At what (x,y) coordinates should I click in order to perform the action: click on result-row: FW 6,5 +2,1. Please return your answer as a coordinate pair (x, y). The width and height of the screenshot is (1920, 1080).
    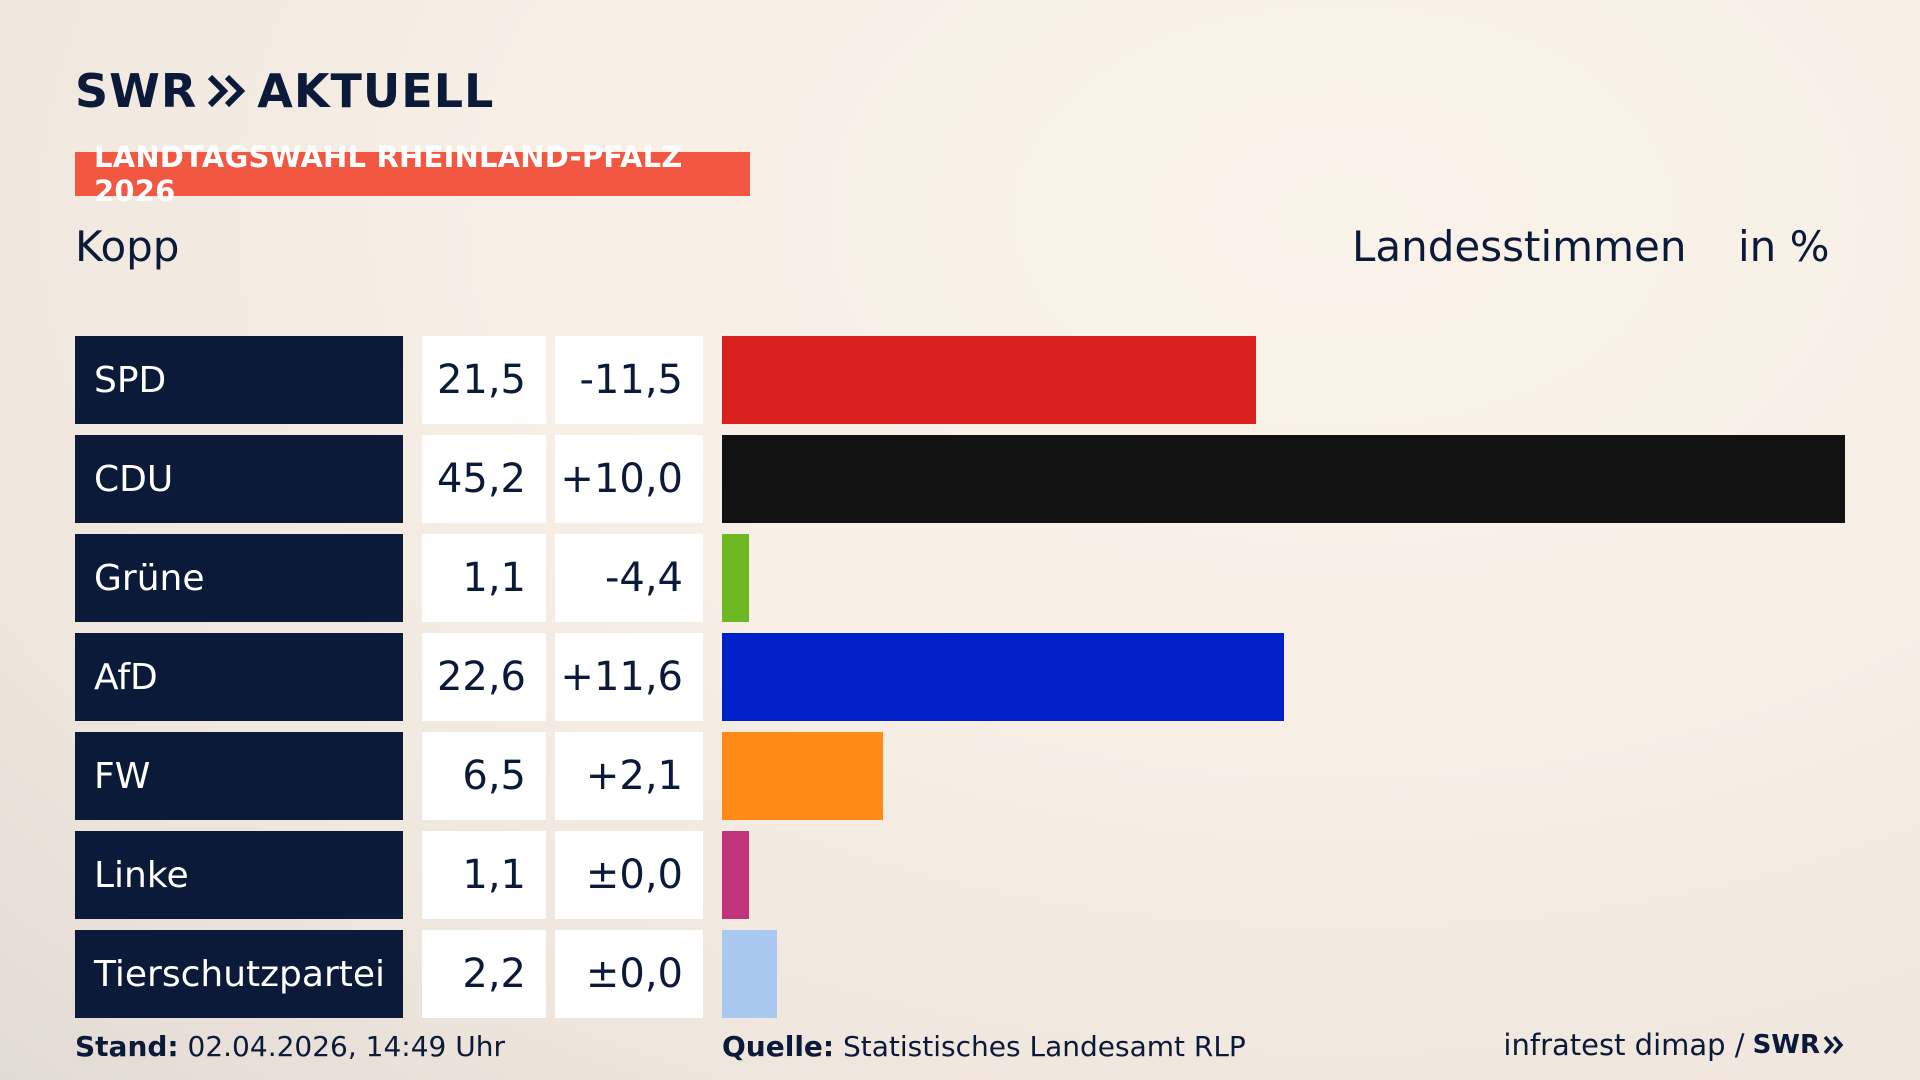
    Looking at the image, I should click on (960, 776).